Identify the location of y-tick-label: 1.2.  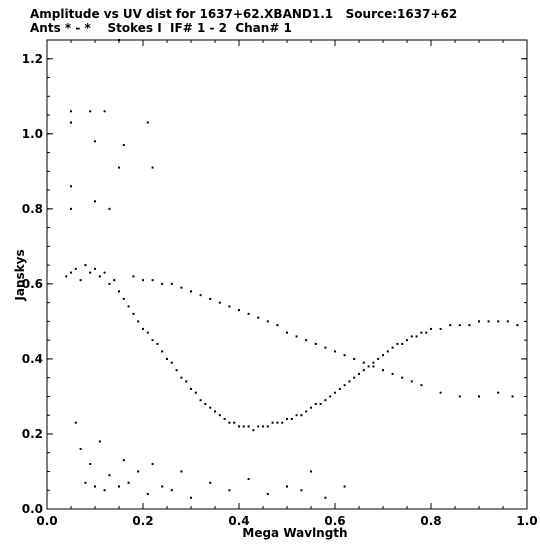
(32, 59).